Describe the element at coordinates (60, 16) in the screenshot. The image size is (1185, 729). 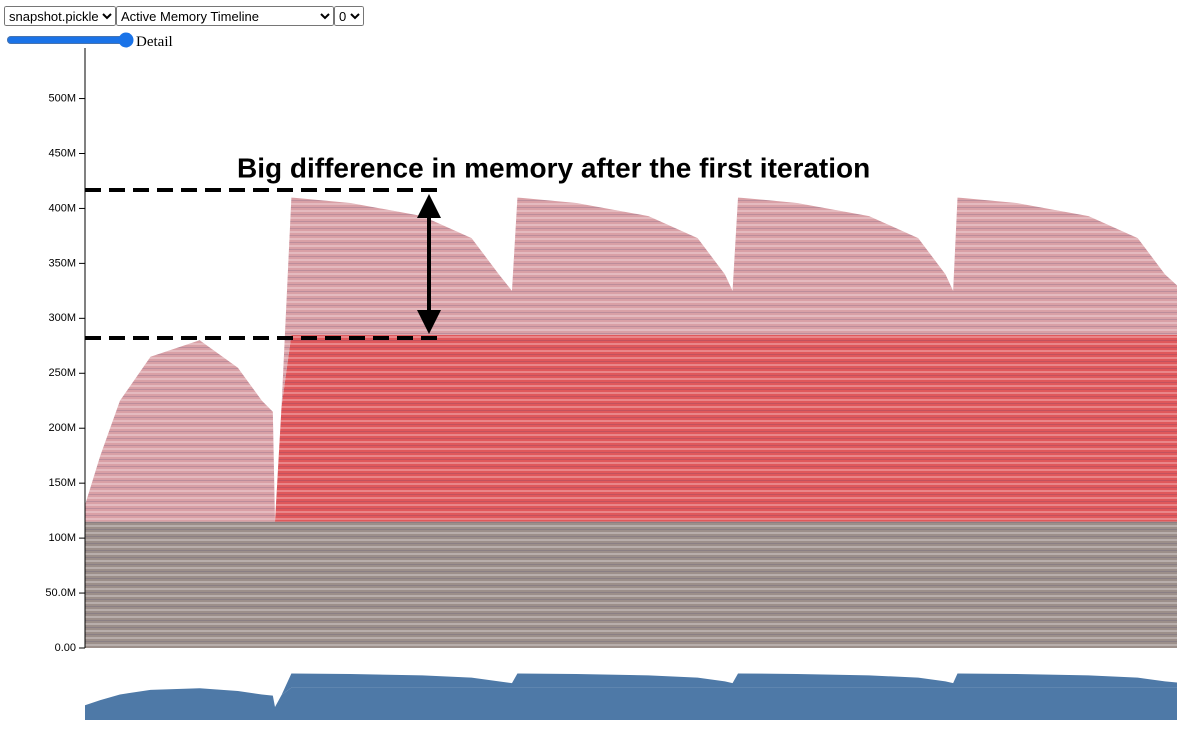
I see `file-select: snapshot.pickle` at that location.